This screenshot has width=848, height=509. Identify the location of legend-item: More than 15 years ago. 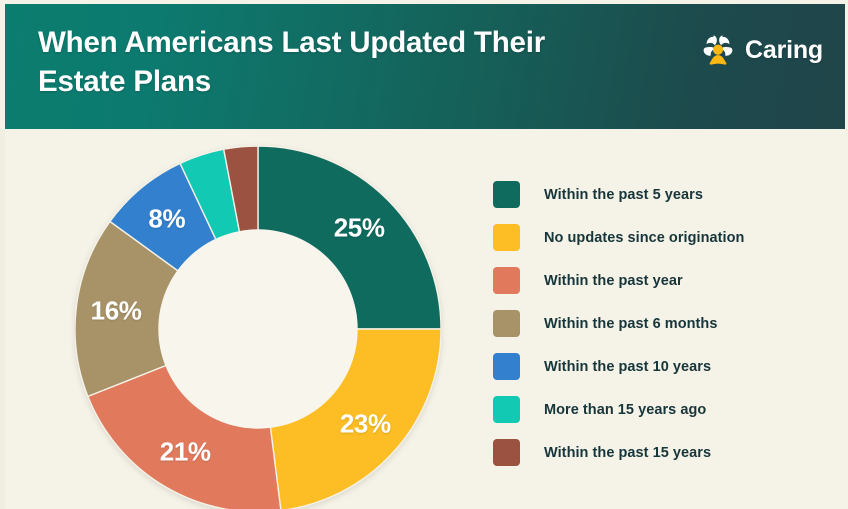
(658, 409).